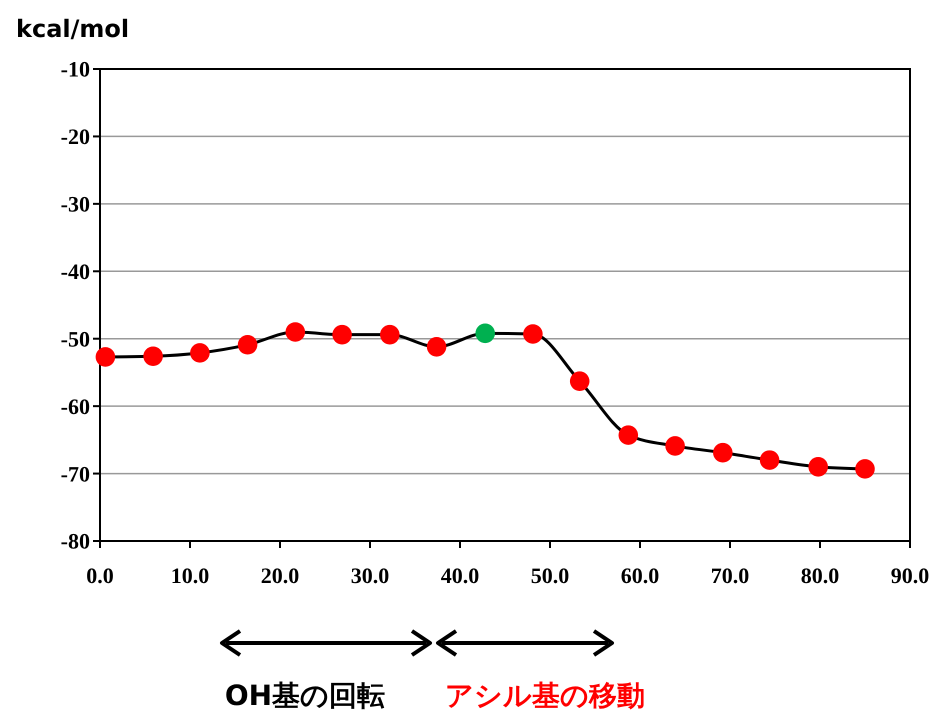 This screenshot has height=718, width=938. What do you see at coordinates (910, 575) in the screenshot?
I see `x-tick-label: 90.0` at bounding box center [910, 575].